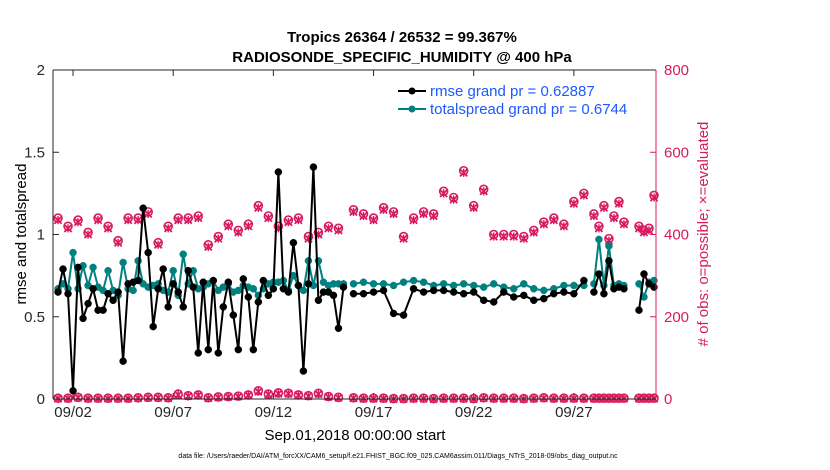 Image resolution: width=830 pixels, height=470 pixels. I want to click on chart-title-line2: RADIOSONDE_SPECIFIC_HUMIDITY @ 400 hPa, so click(402, 57).